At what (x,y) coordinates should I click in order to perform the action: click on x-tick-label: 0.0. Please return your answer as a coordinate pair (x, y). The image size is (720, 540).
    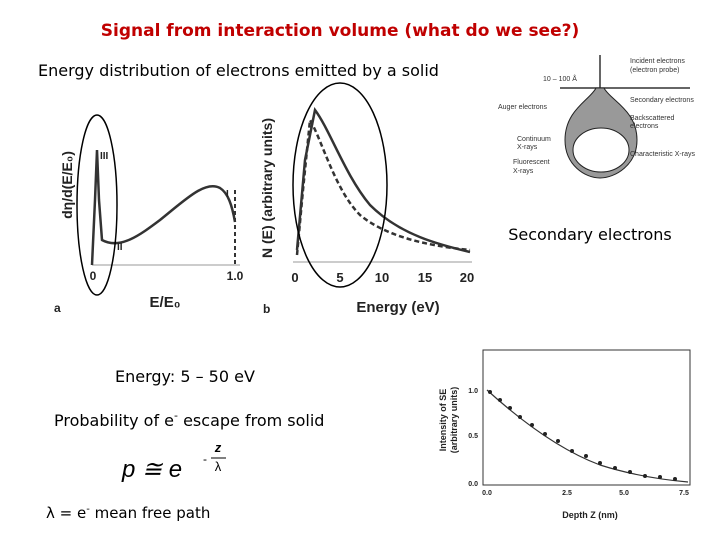
    Looking at the image, I should click on (487, 493).